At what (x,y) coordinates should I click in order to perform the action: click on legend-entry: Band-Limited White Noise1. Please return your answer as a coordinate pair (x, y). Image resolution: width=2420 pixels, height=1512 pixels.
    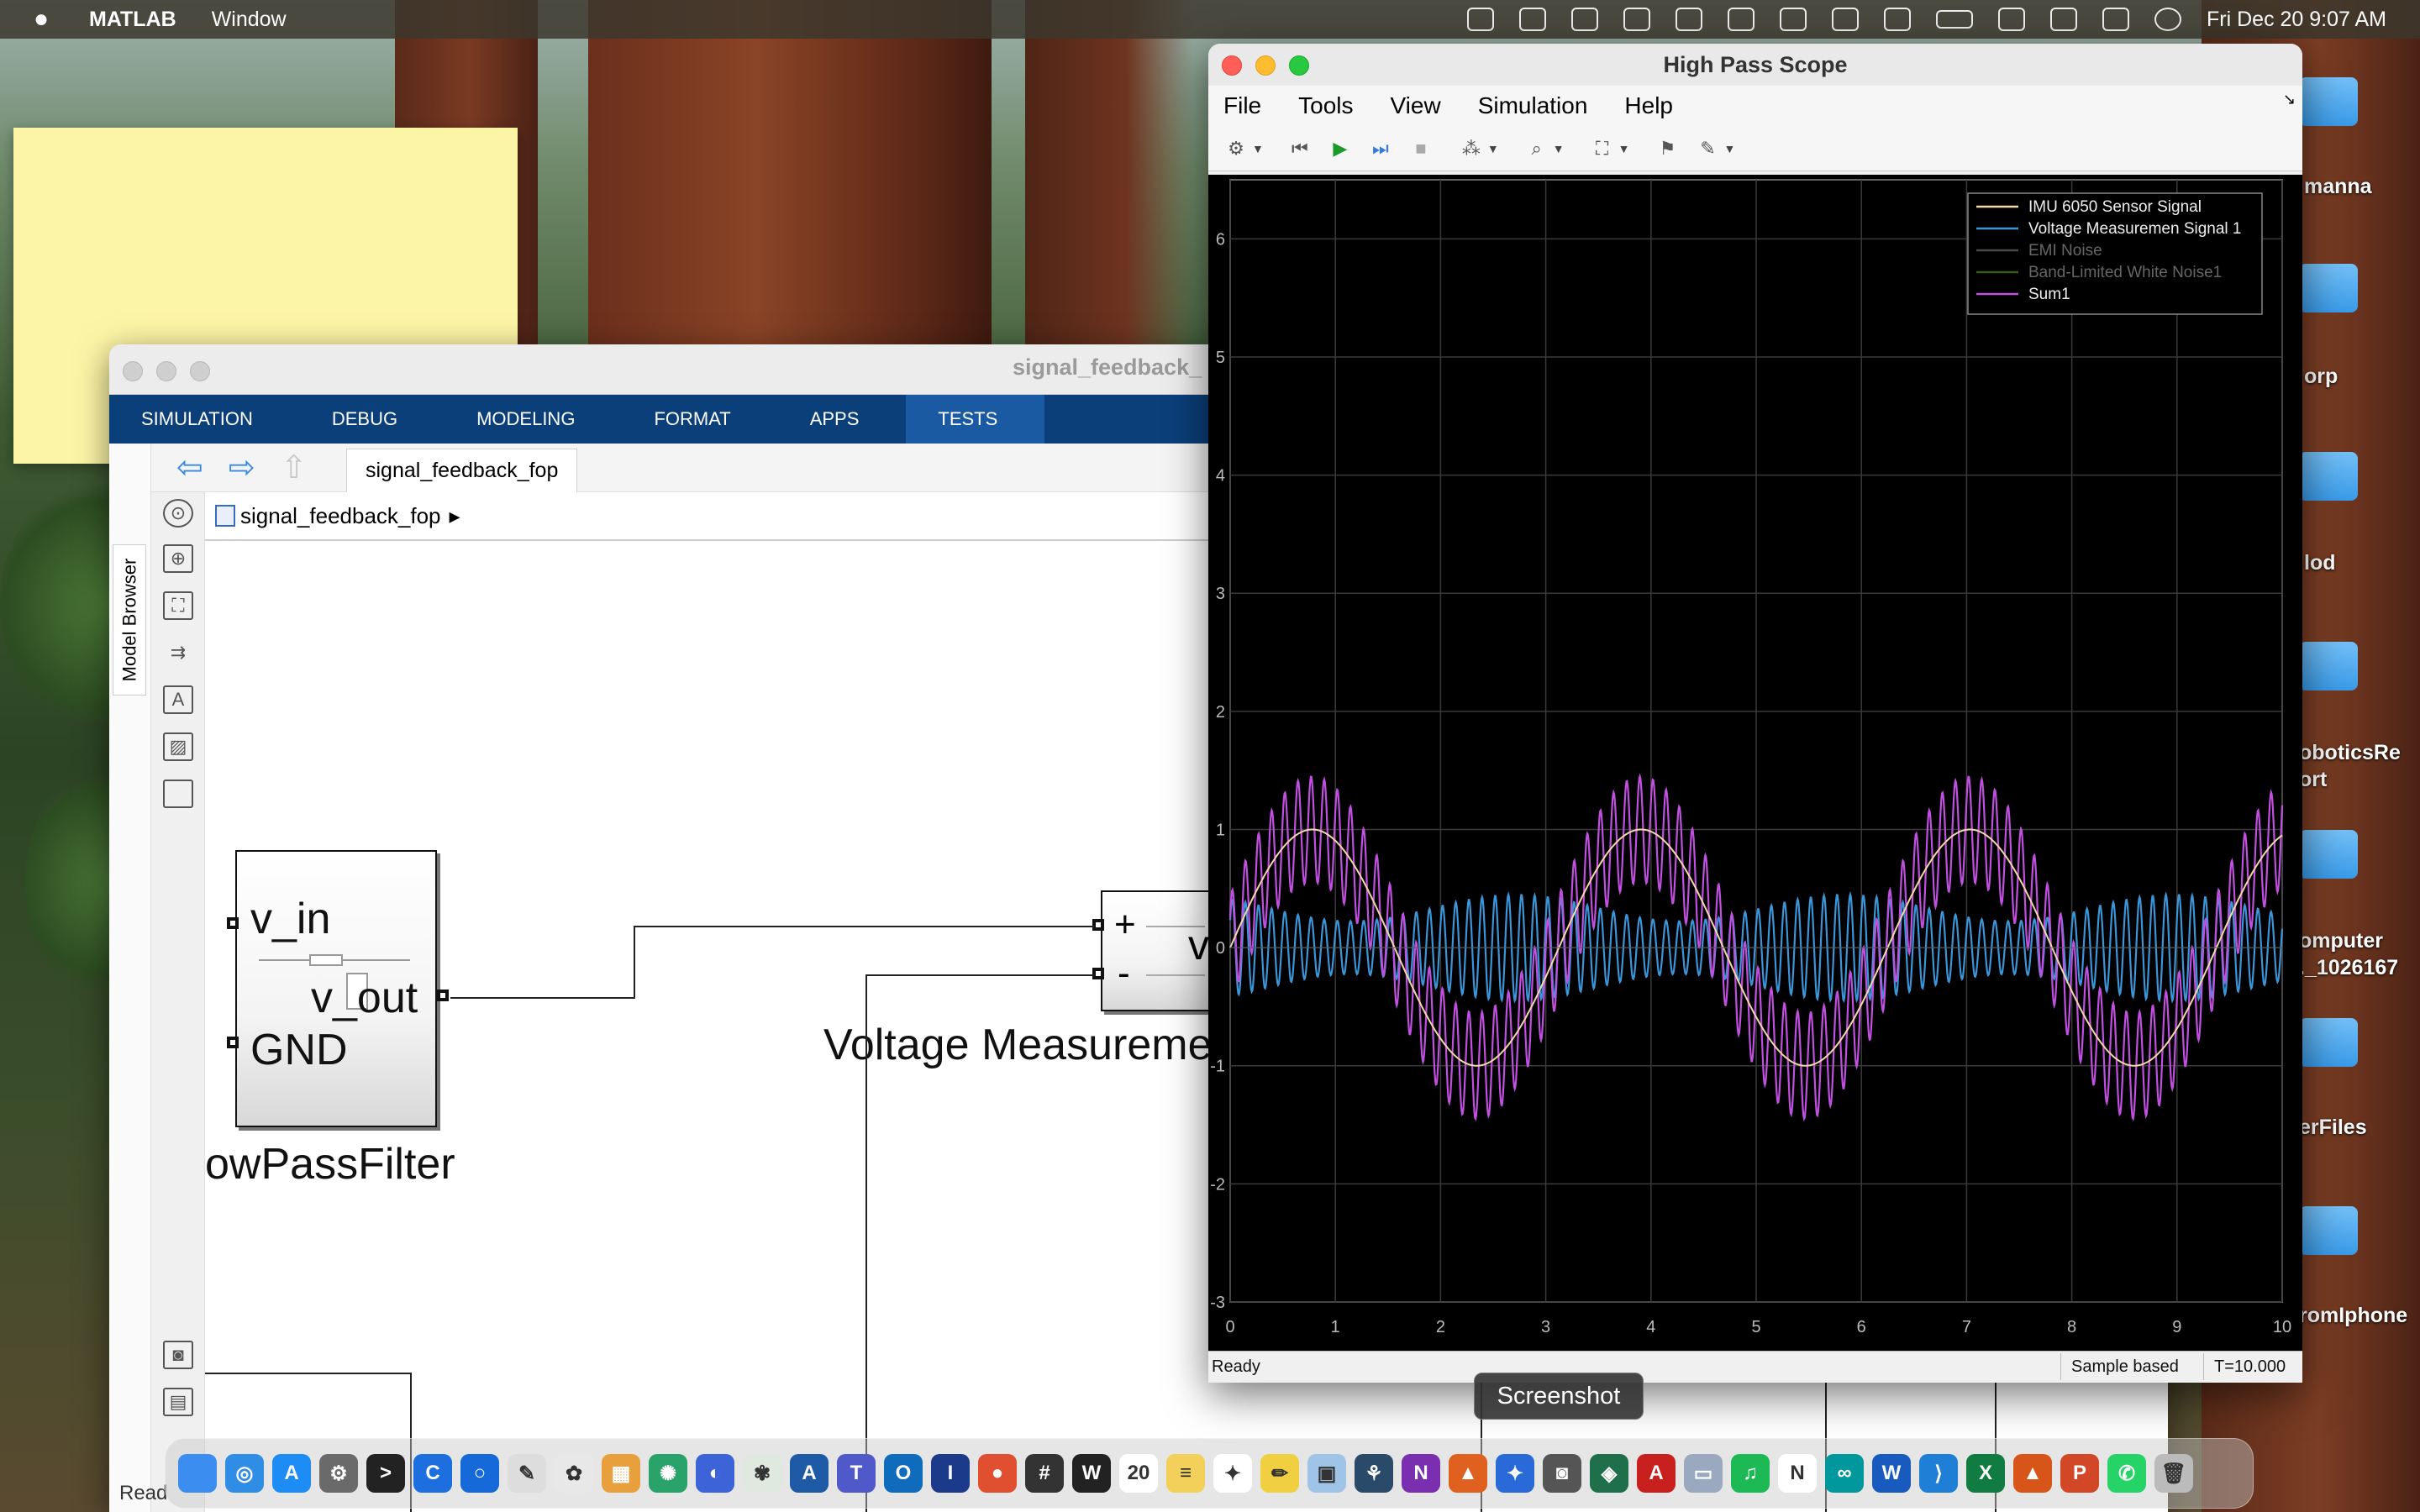
    Looking at the image, I should click on (2125, 272).